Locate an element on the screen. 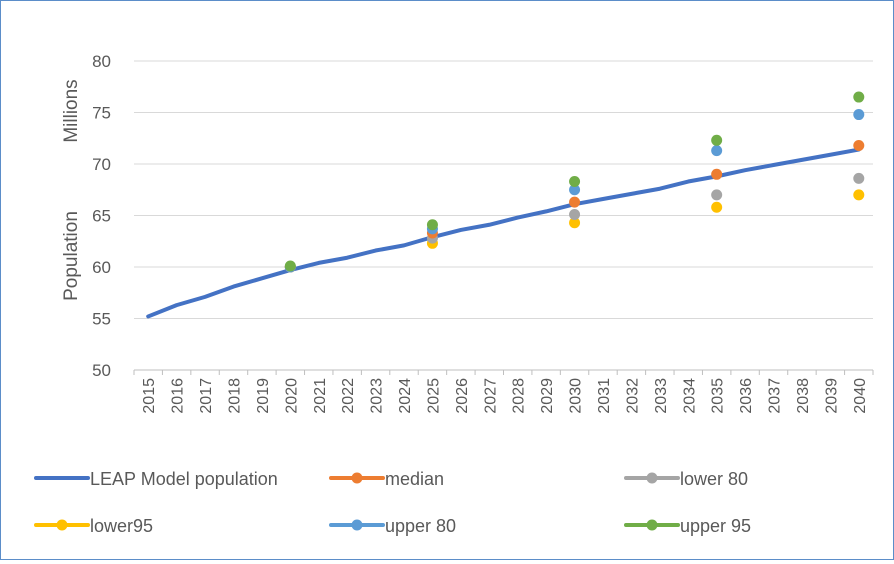  legend-label: lower 80 is located at coordinates (714, 479).